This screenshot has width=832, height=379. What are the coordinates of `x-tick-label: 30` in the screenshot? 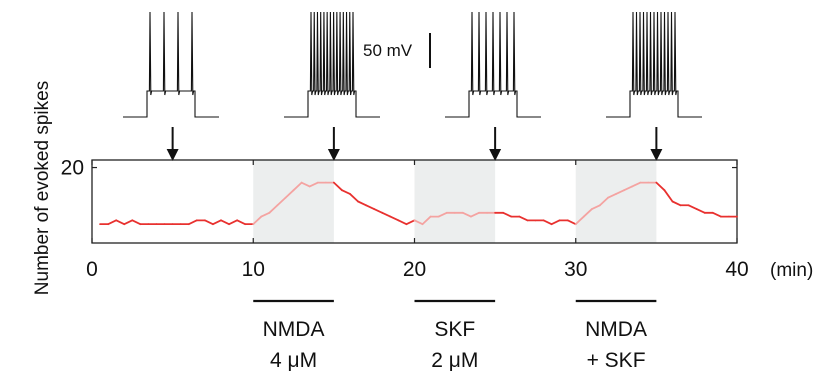 It's located at (575, 269).